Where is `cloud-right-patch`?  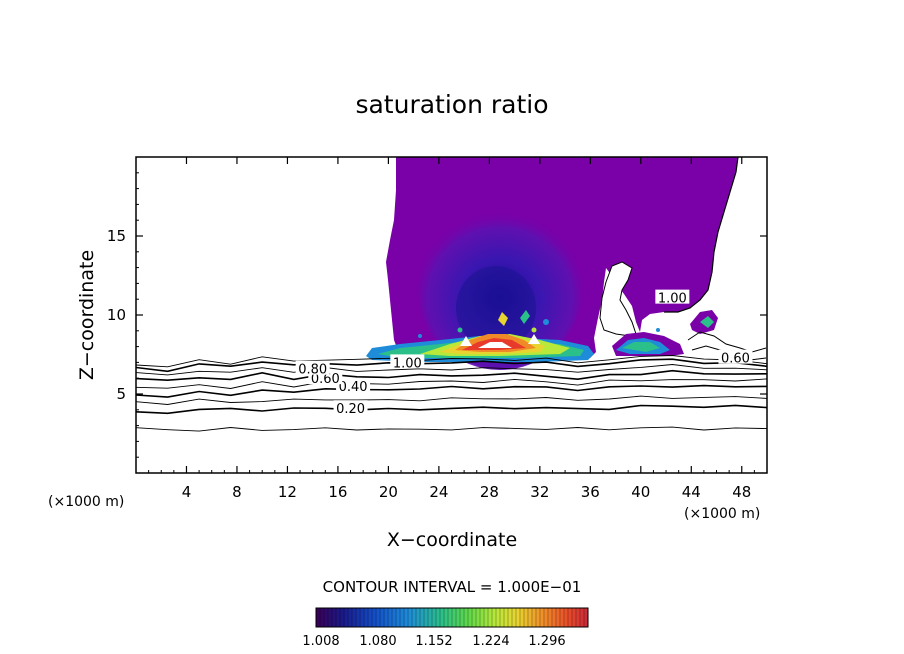 cloud-right-patch is located at coordinates (665, 333).